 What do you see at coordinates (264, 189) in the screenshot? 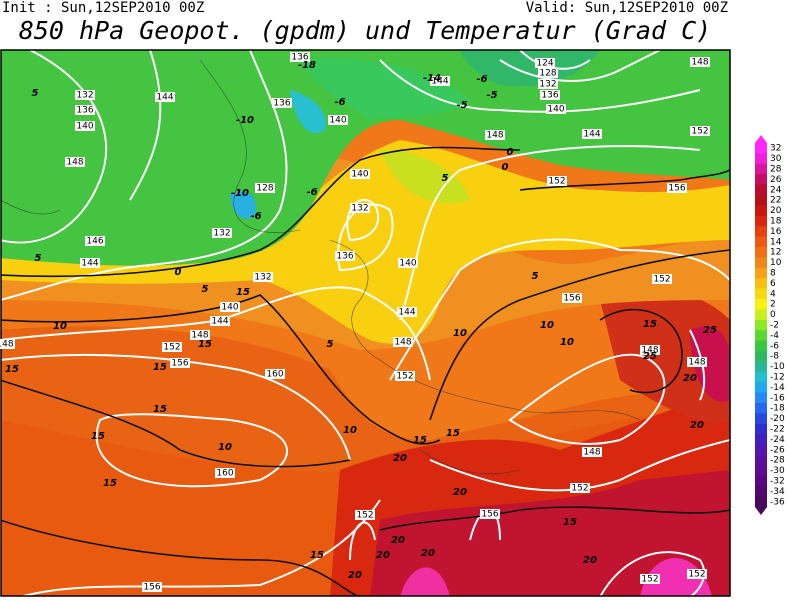
I see `geopotential-label: 128` at bounding box center [264, 189].